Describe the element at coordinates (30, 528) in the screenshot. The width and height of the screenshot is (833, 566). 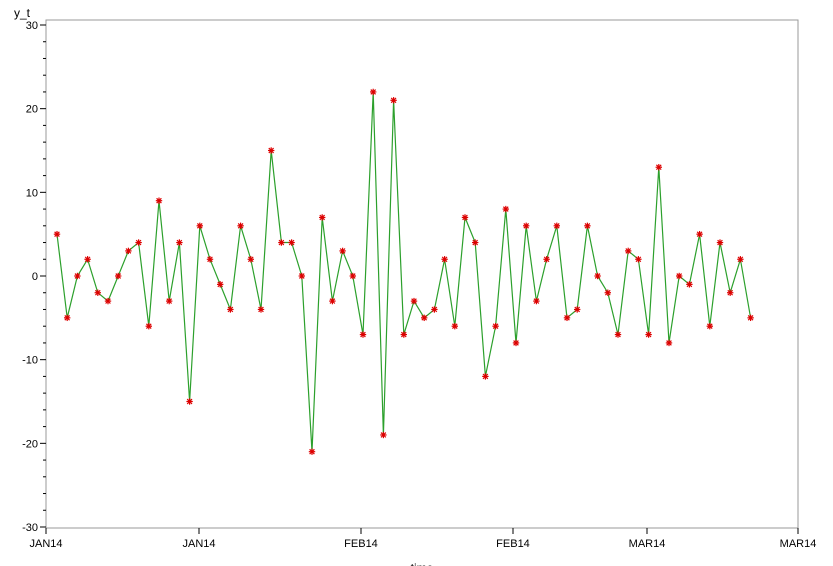
I see `y-tick-label: -30` at that location.